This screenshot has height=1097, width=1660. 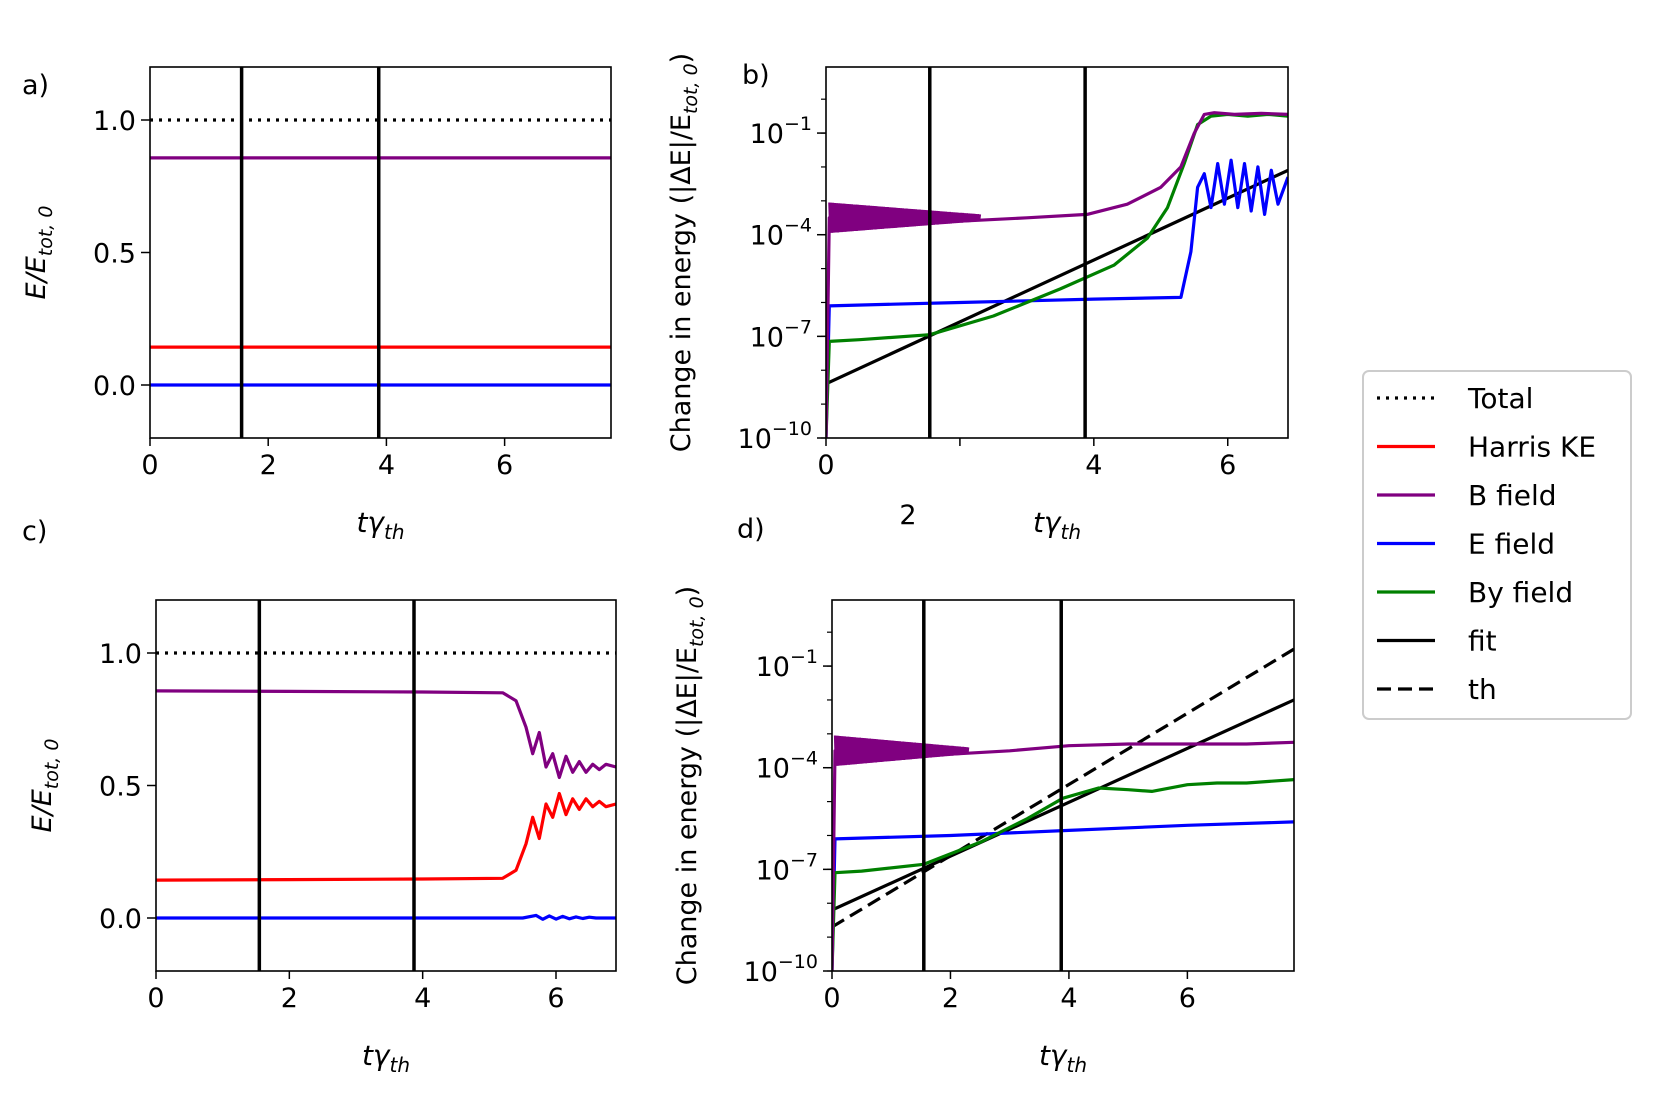 I want to click on panel-label: a), so click(x=35, y=85).